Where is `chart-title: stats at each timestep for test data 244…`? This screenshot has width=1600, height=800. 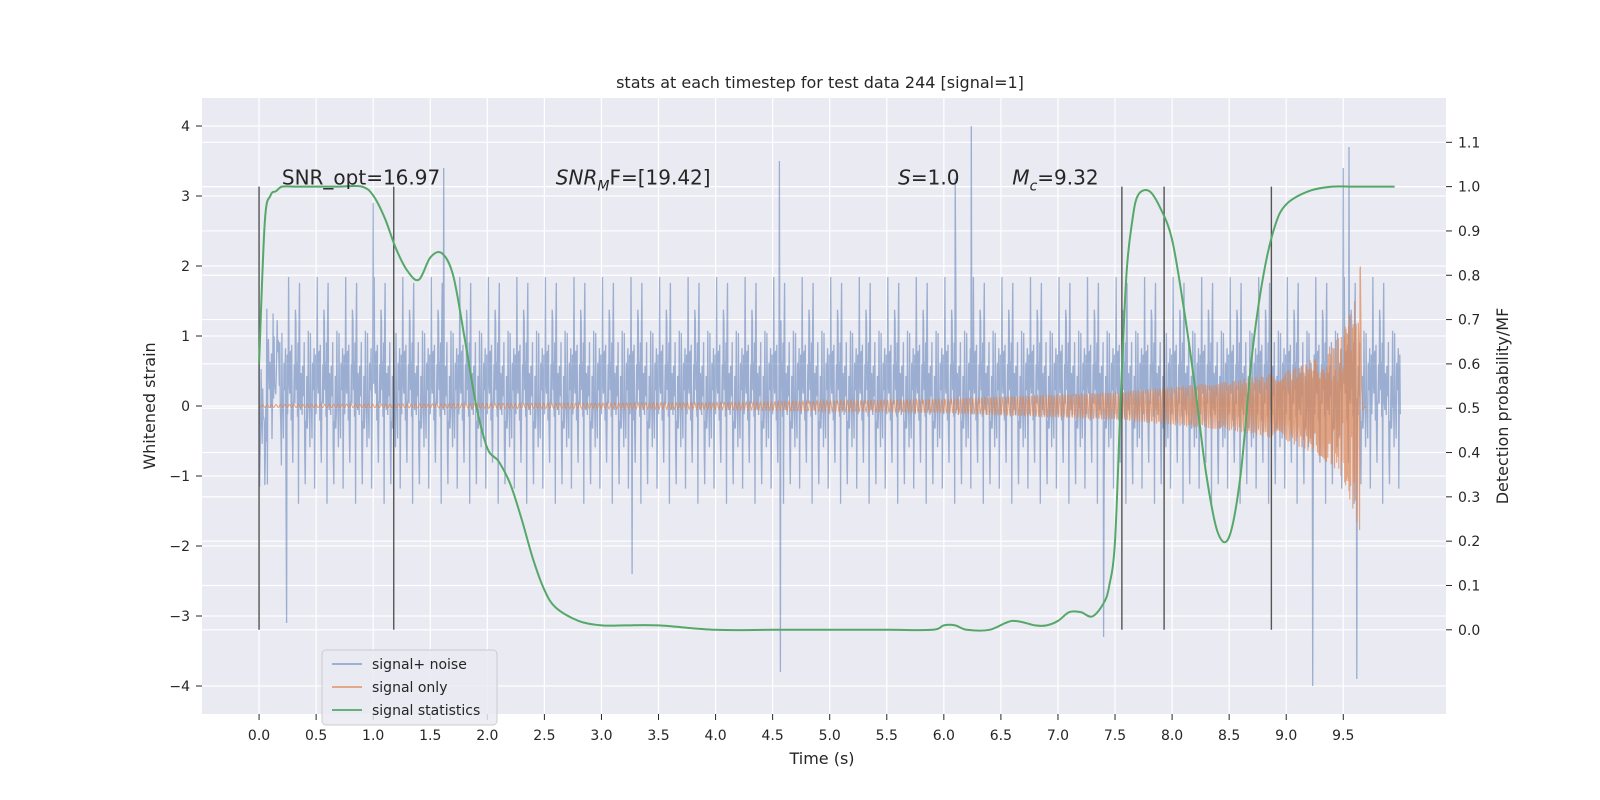
chart-title: stats at each timestep for test data 244… is located at coordinates (820, 82).